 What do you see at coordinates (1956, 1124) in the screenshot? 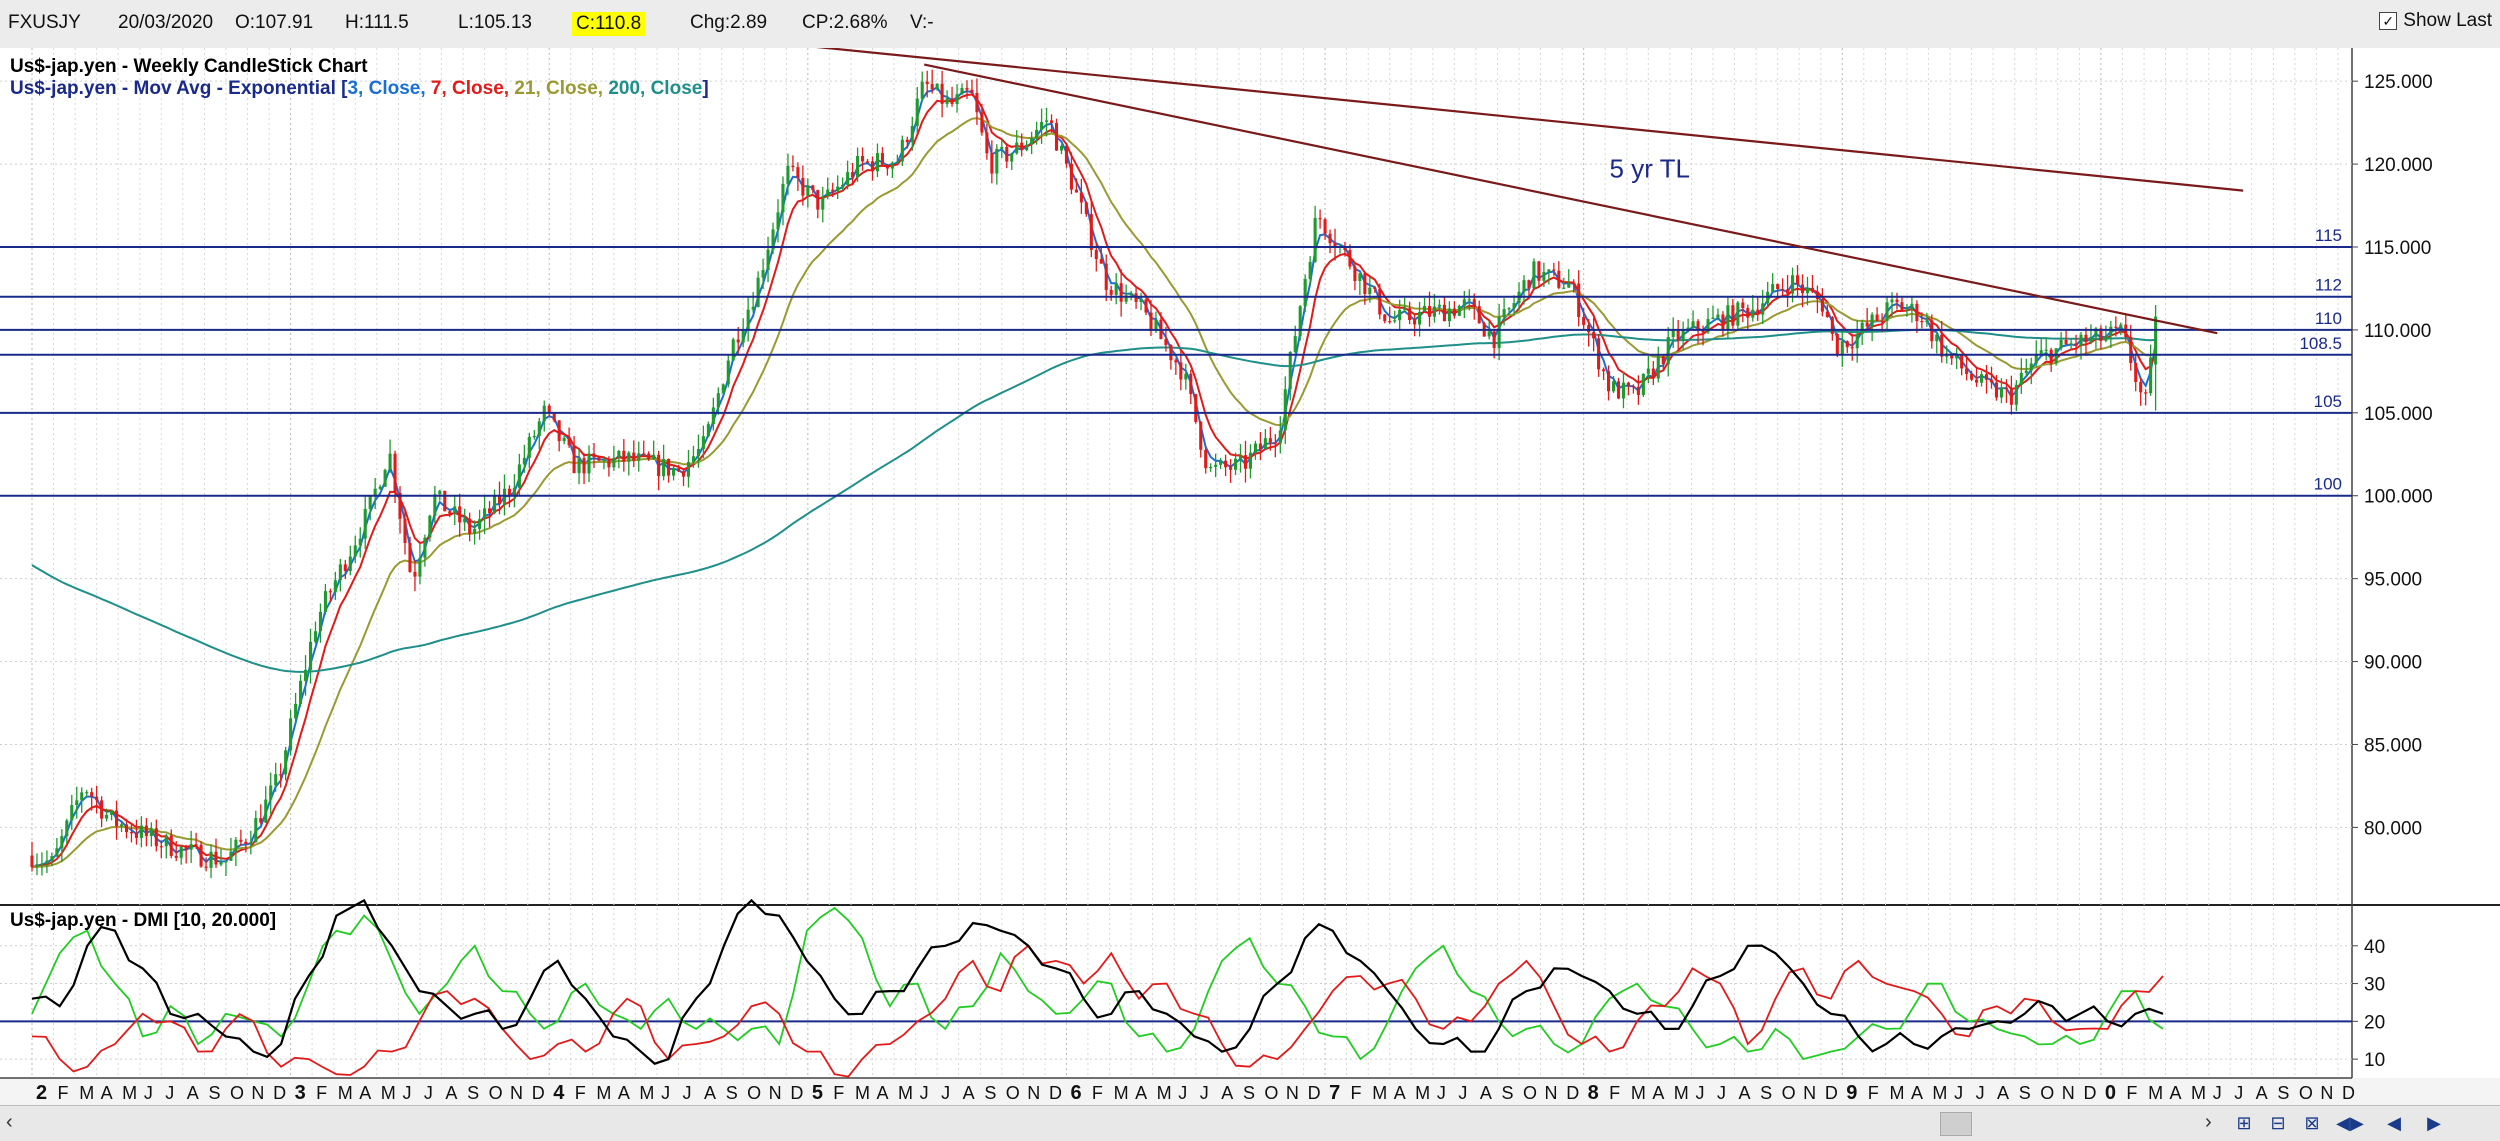
I see `scrollbar-thumb` at bounding box center [1956, 1124].